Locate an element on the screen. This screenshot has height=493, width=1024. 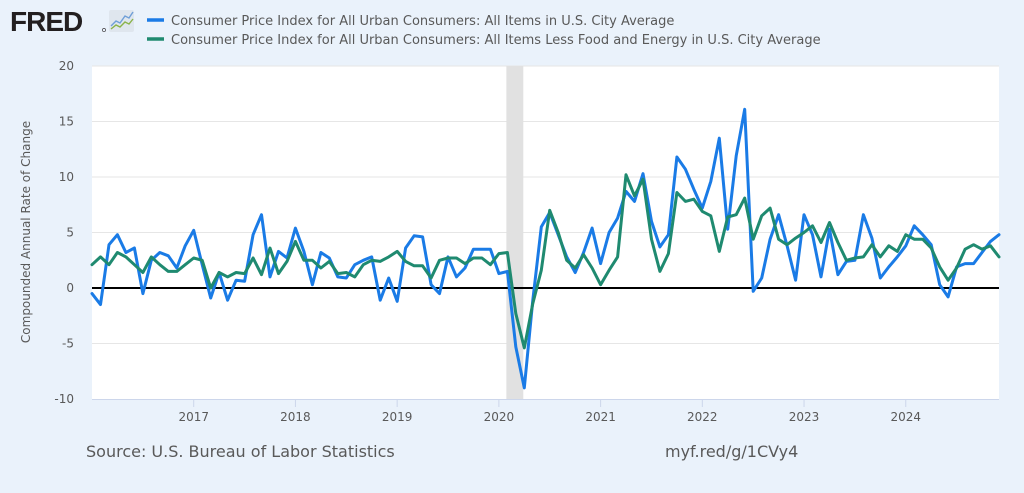
recession-band is located at coordinates (515, 232).